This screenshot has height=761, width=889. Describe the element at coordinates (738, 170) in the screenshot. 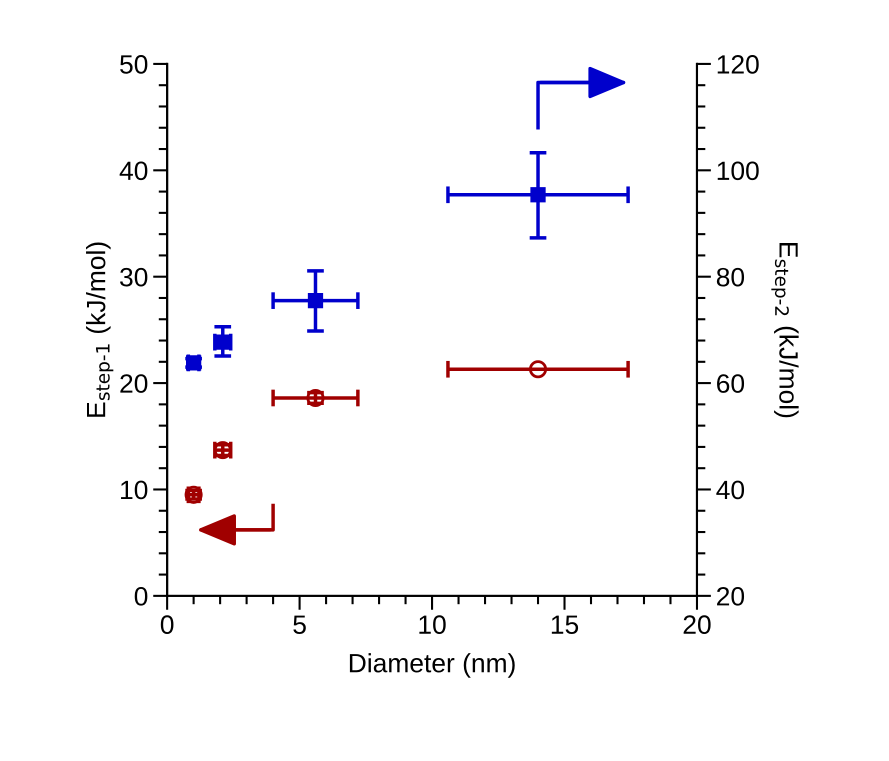

I see `y2-tick-label: 100` at that location.